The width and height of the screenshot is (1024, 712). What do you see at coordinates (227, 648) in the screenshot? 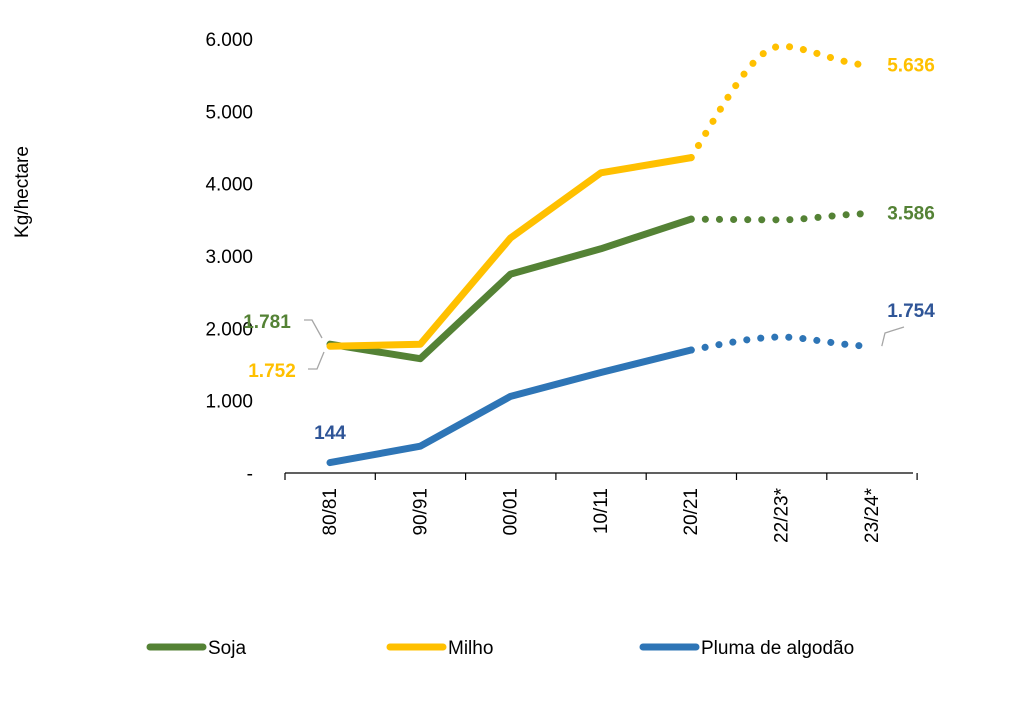
I see `legend-label-soja: Soja` at bounding box center [227, 648].